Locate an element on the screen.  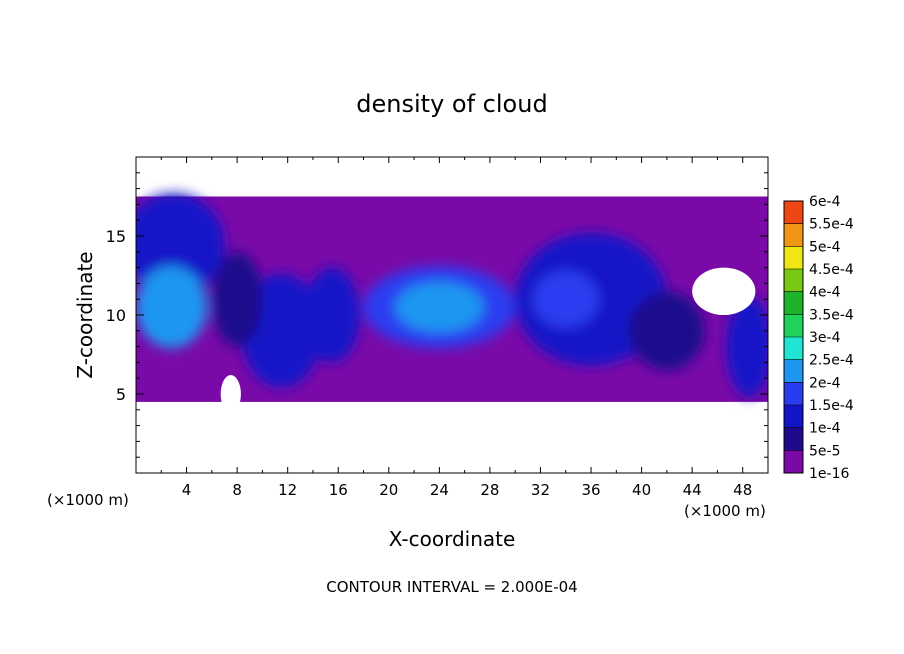
chart-title: density of cloud is located at coordinates (451, 104).